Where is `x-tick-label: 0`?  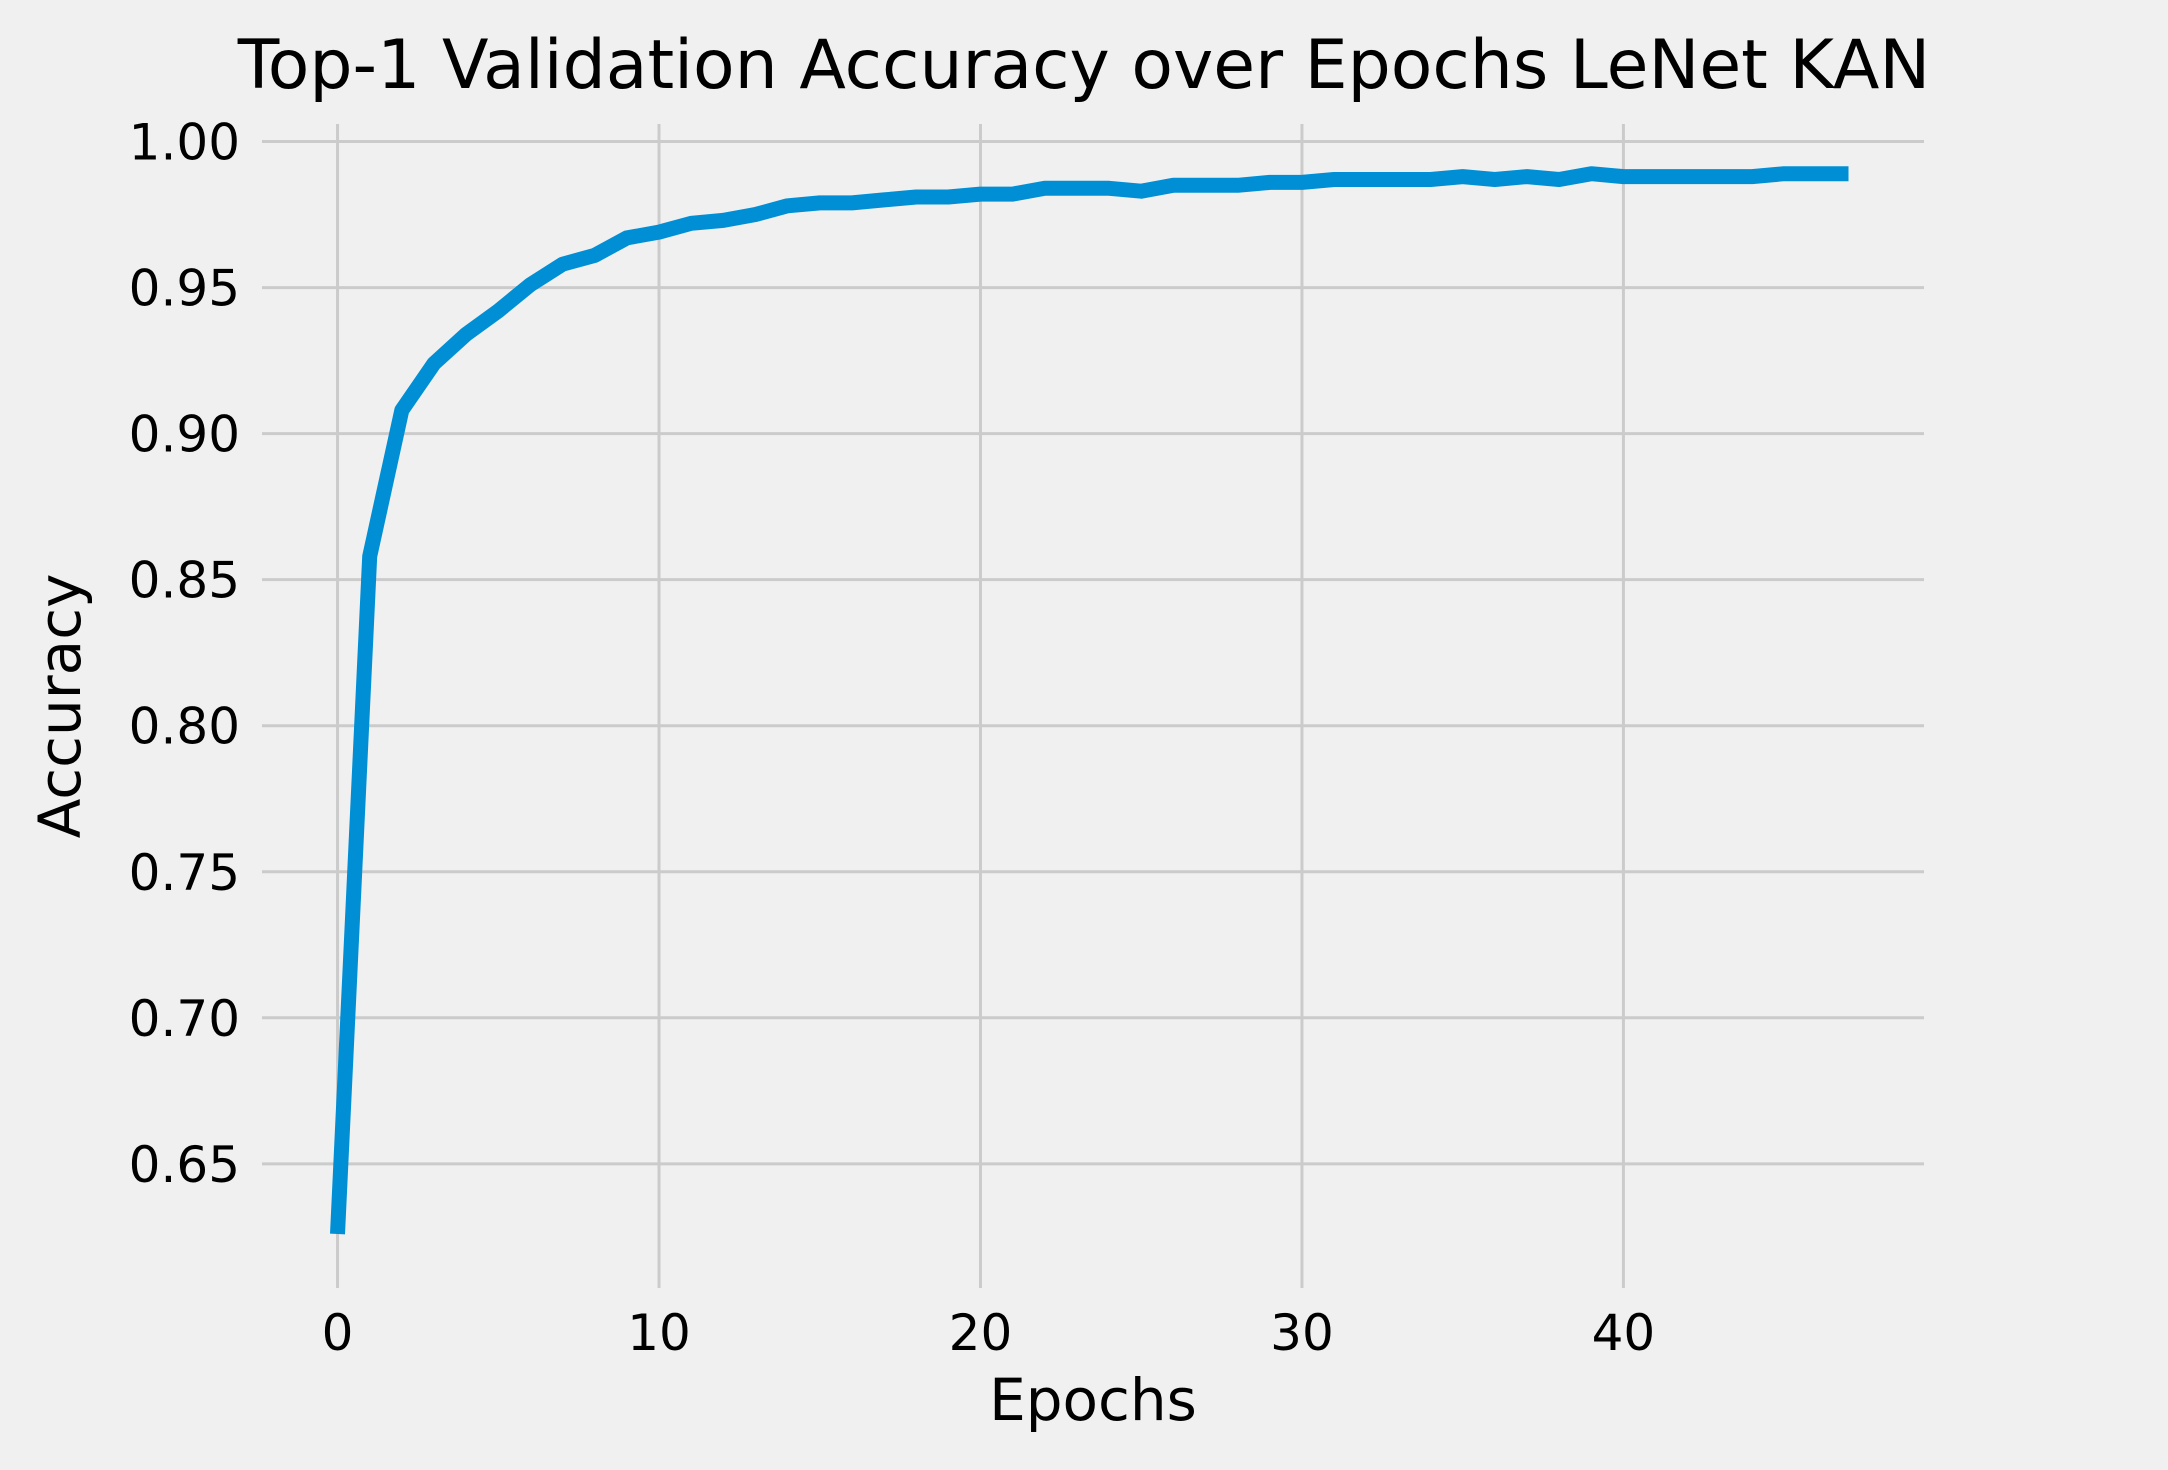 x-tick-label: 0 is located at coordinates (338, 1333).